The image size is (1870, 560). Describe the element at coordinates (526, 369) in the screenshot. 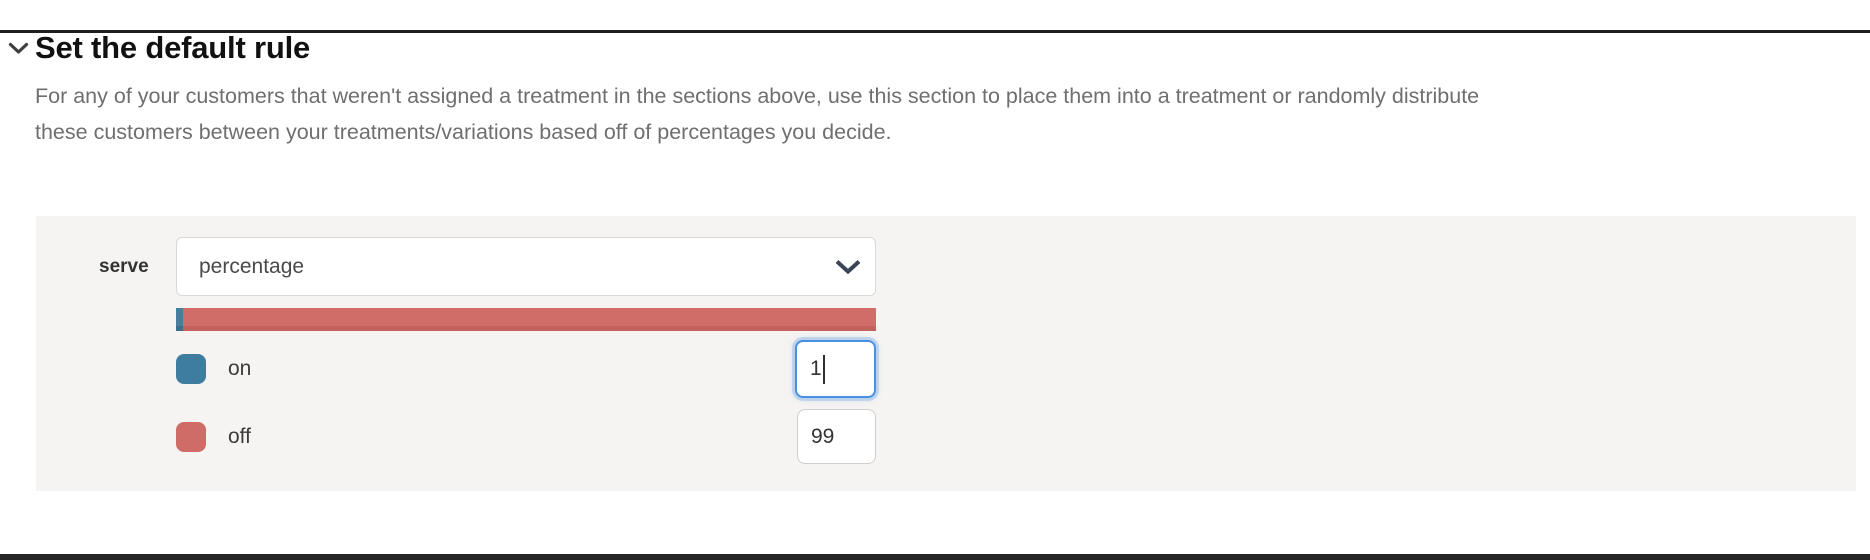

I see `treatment-row-on: on` at that location.